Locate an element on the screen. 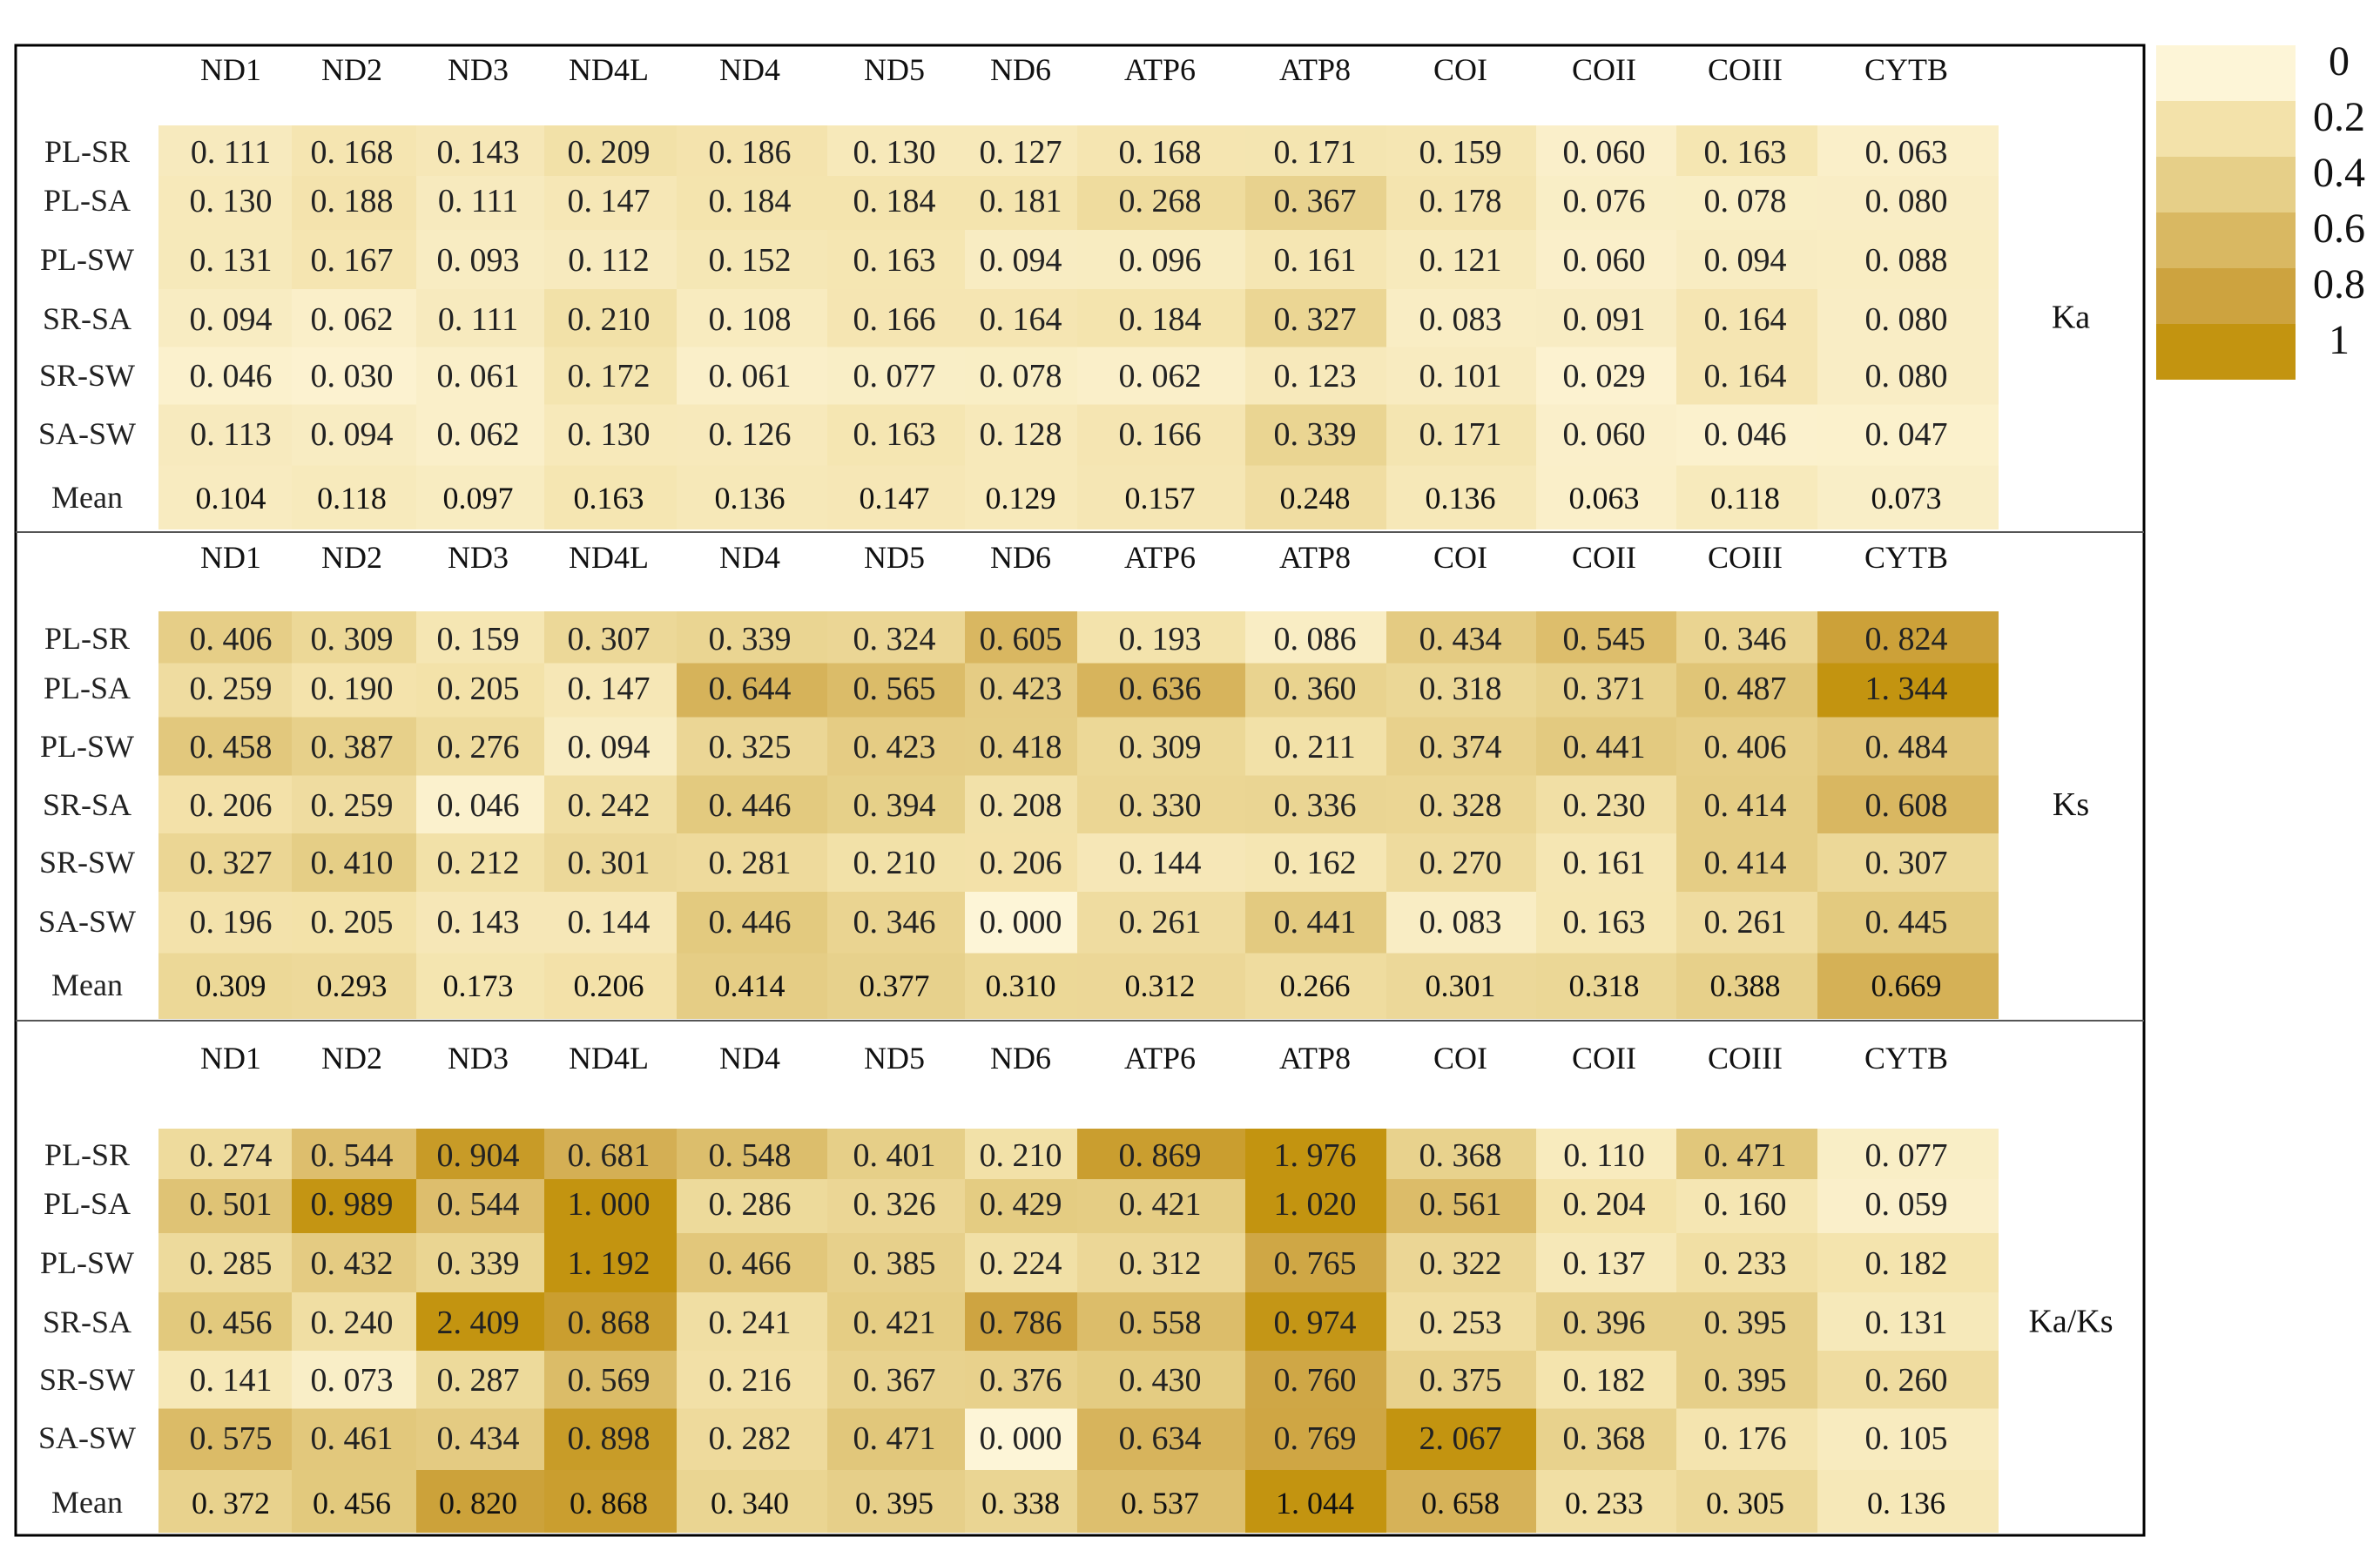  column-header: ND4 is located at coordinates (749, 1058).